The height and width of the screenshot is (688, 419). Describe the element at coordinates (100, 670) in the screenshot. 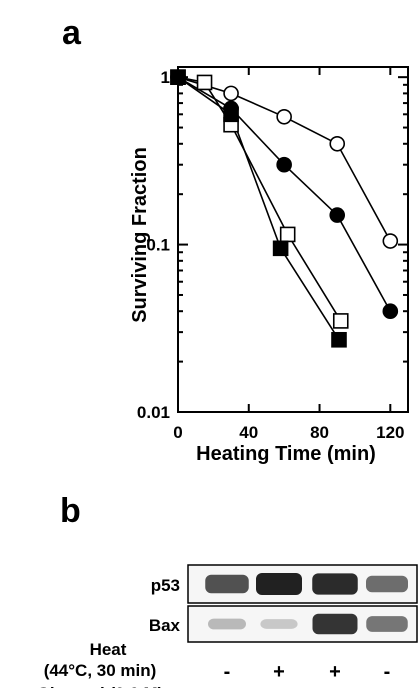

I see `condition-heat-detail: (44°C, 30 min)` at that location.